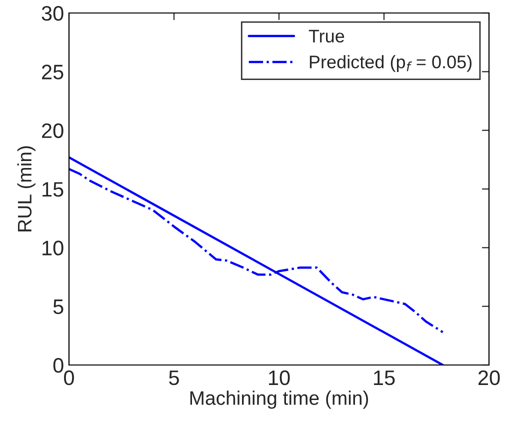 The height and width of the screenshot is (423, 532). I want to click on legend-label: True, so click(326, 36).